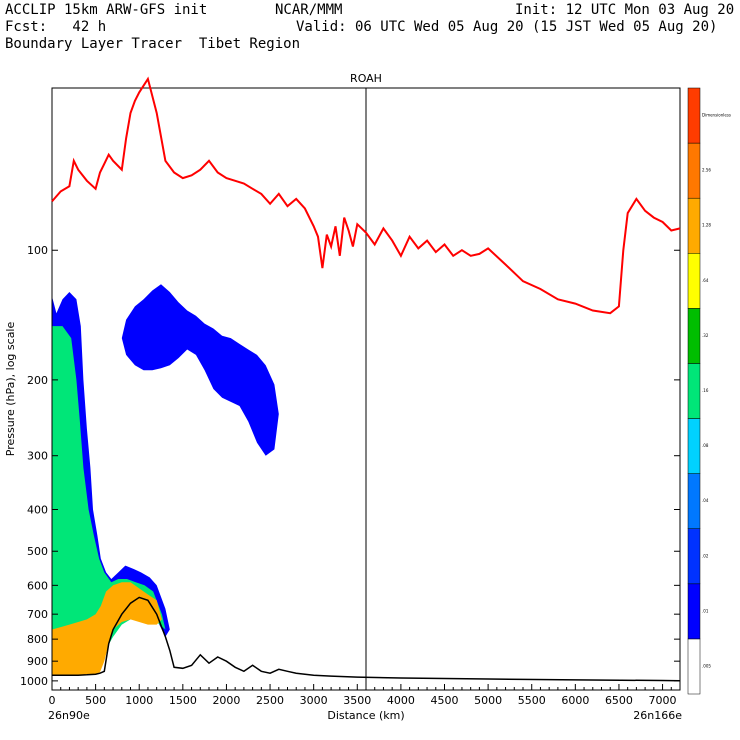 This screenshot has height=740, width=740. I want to click on x-tick-label: 6500, so click(619, 700).